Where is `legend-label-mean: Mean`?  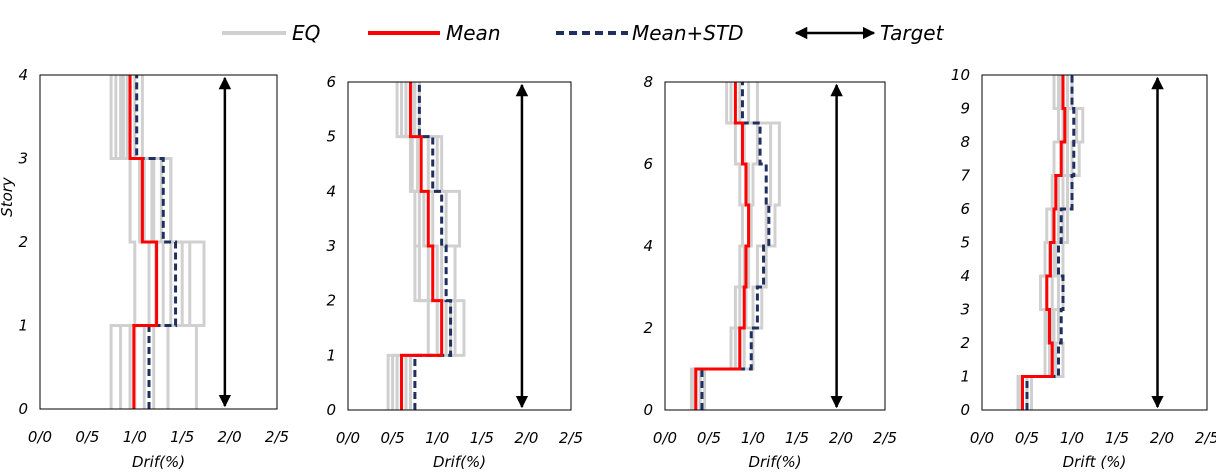 legend-label-mean: Mean is located at coordinates (473, 33).